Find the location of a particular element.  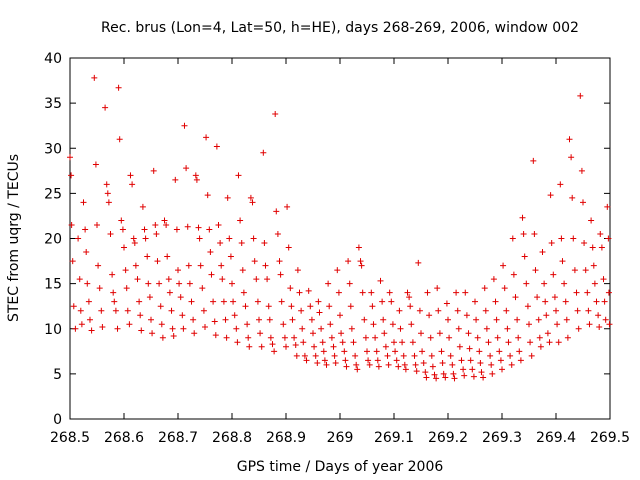

x-tick-label: 269 is located at coordinates (340, 438).